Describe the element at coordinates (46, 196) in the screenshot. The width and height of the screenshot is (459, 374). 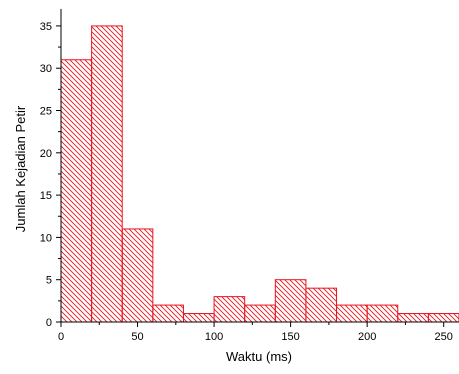
I see `y-tick-label: 15` at that location.